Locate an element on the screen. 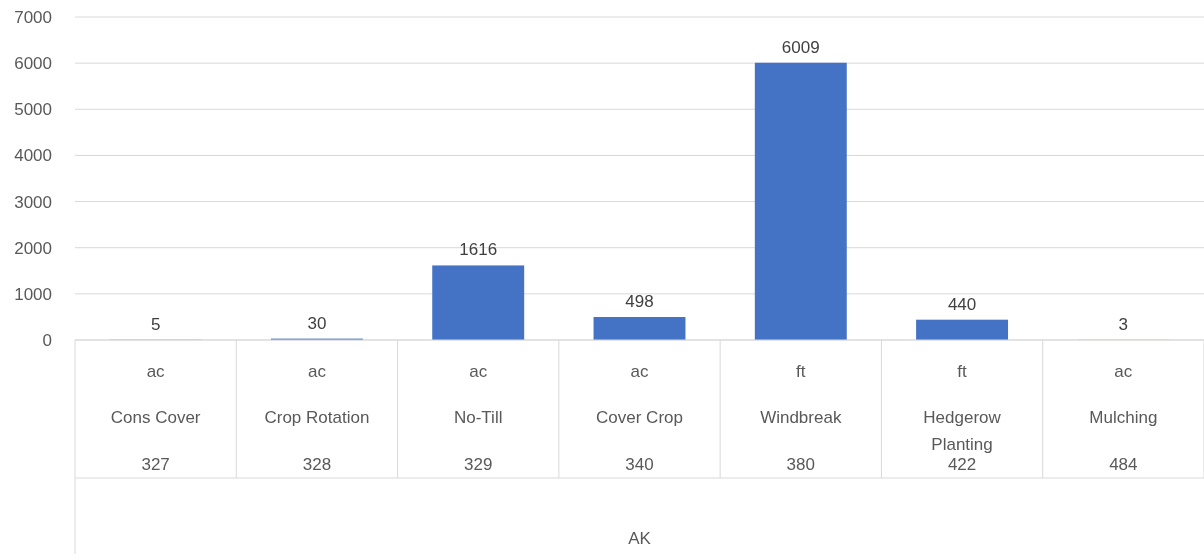 The width and height of the screenshot is (1204, 554). category-label: ac Cover Crop 340 is located at coordinates (639, 417).